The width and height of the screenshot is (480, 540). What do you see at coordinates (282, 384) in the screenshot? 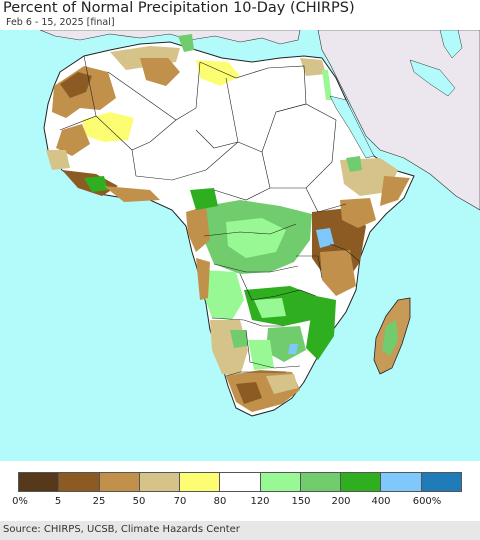
I see `south-africa-tan` at bounding box center [282, 384].